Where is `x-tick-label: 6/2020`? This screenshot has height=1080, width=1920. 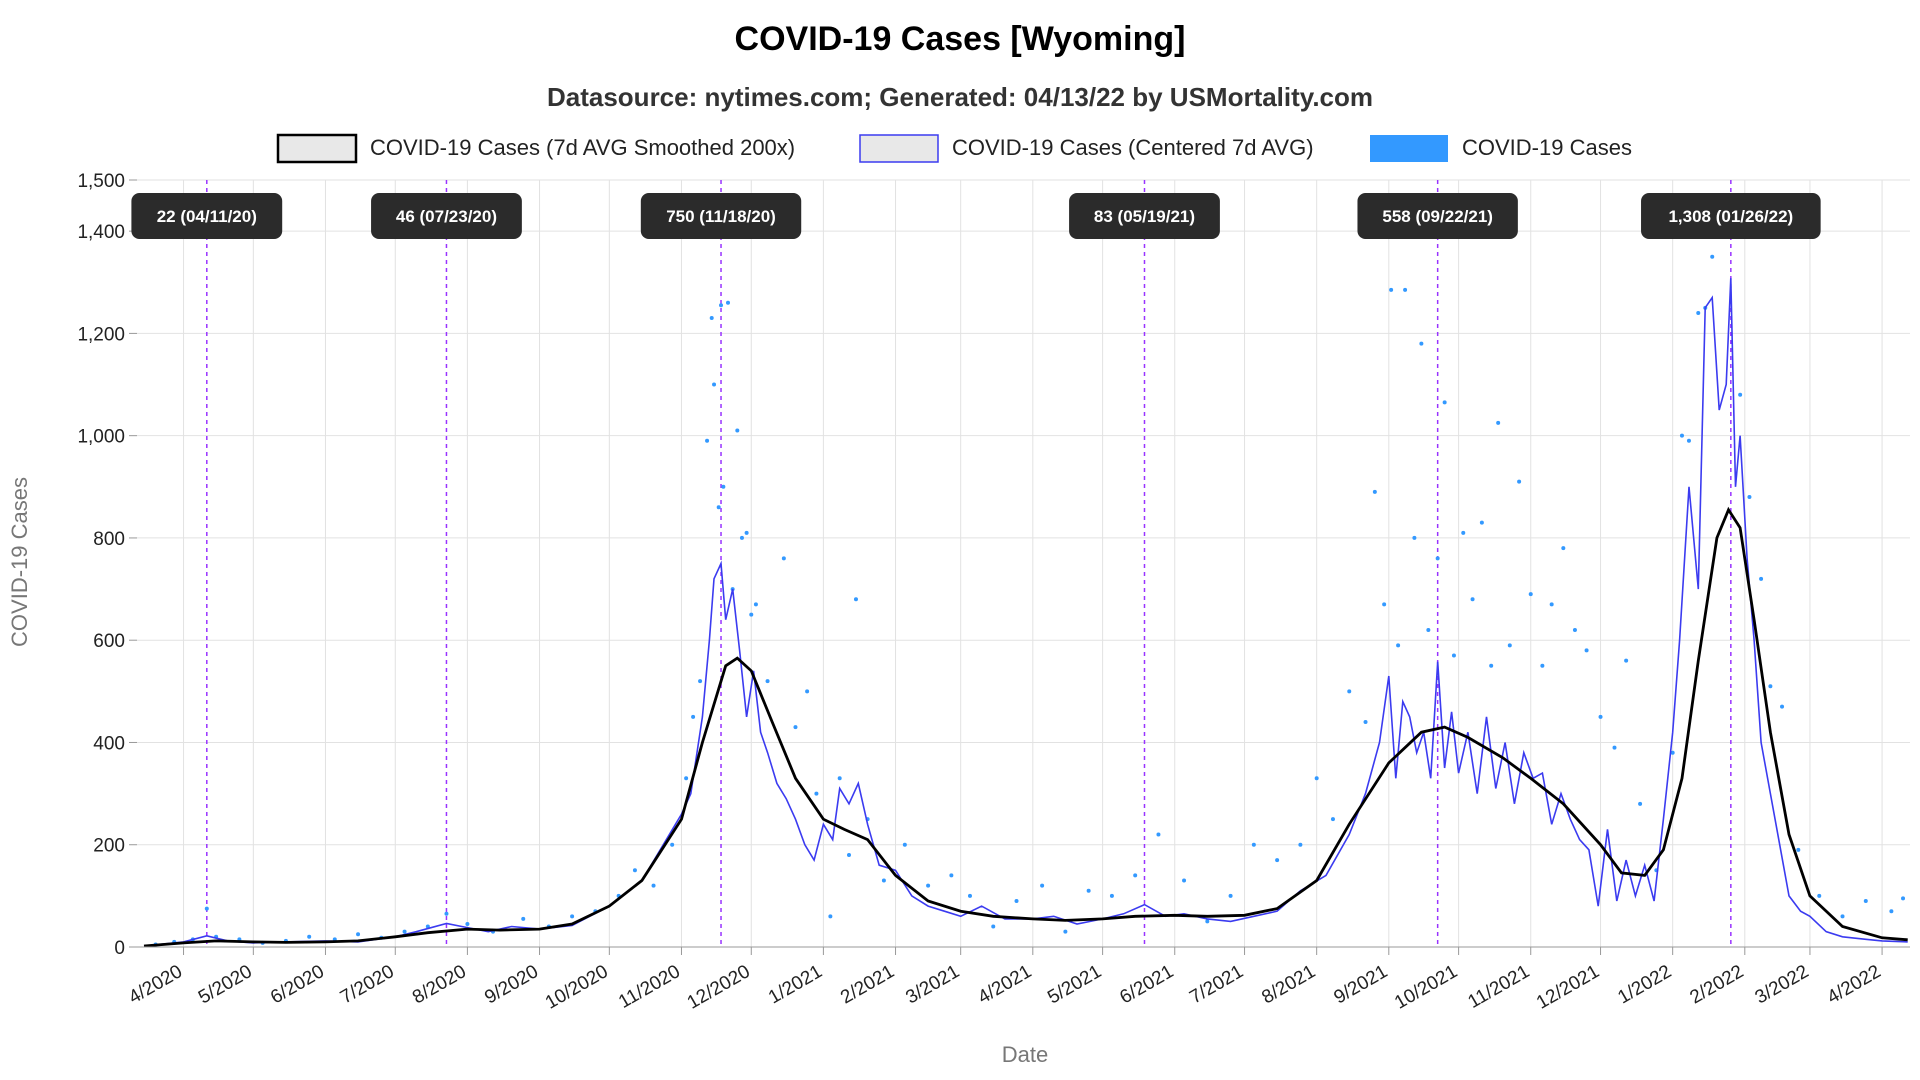
x-tick-label: 6/2020 is located at coordinates (297, 984).